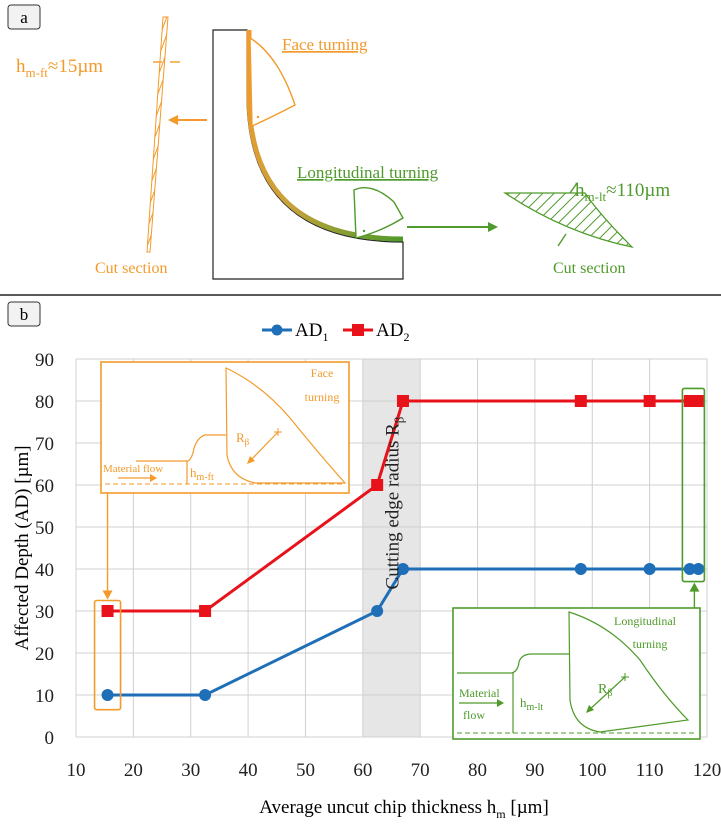  What do you see at coordinates (589, 268) in the screenshot?
I see `cut-section-lt-label: Cut section` at bounding box center [589, 268].